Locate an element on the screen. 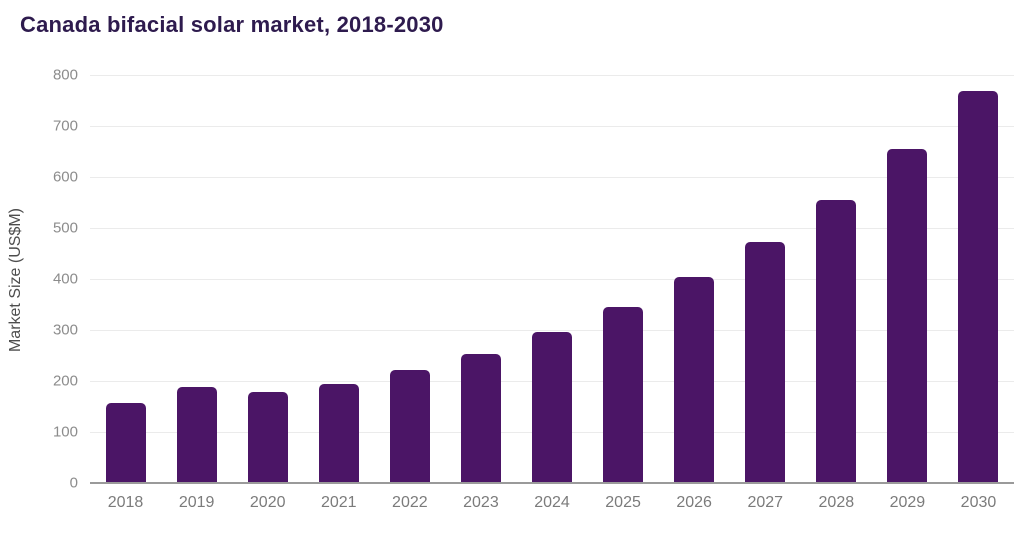  bar-column-2025 is located at coordinates (623, 279).